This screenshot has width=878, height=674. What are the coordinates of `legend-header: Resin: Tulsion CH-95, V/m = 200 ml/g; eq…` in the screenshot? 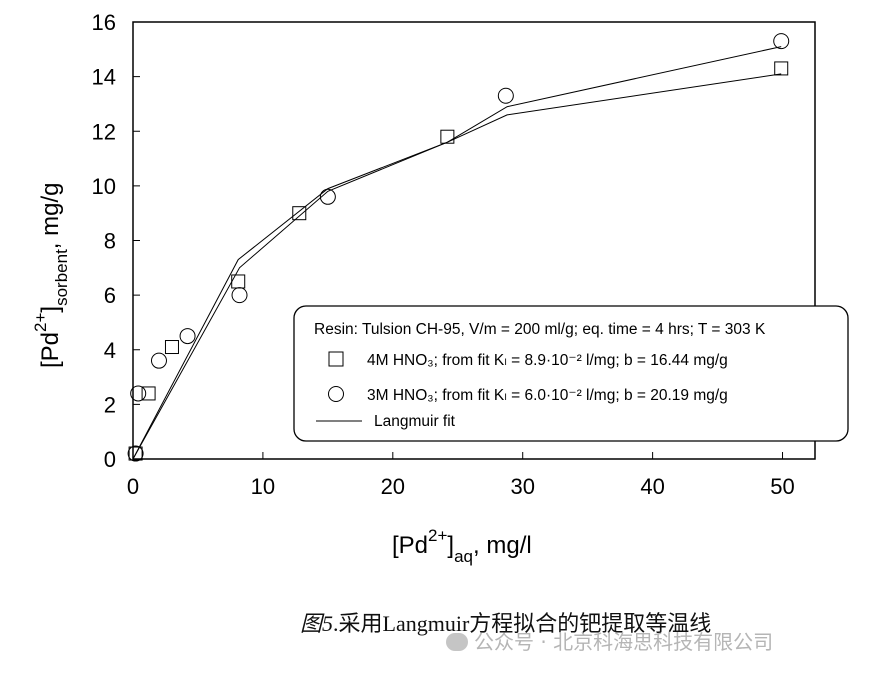 It's located at (540, 329).